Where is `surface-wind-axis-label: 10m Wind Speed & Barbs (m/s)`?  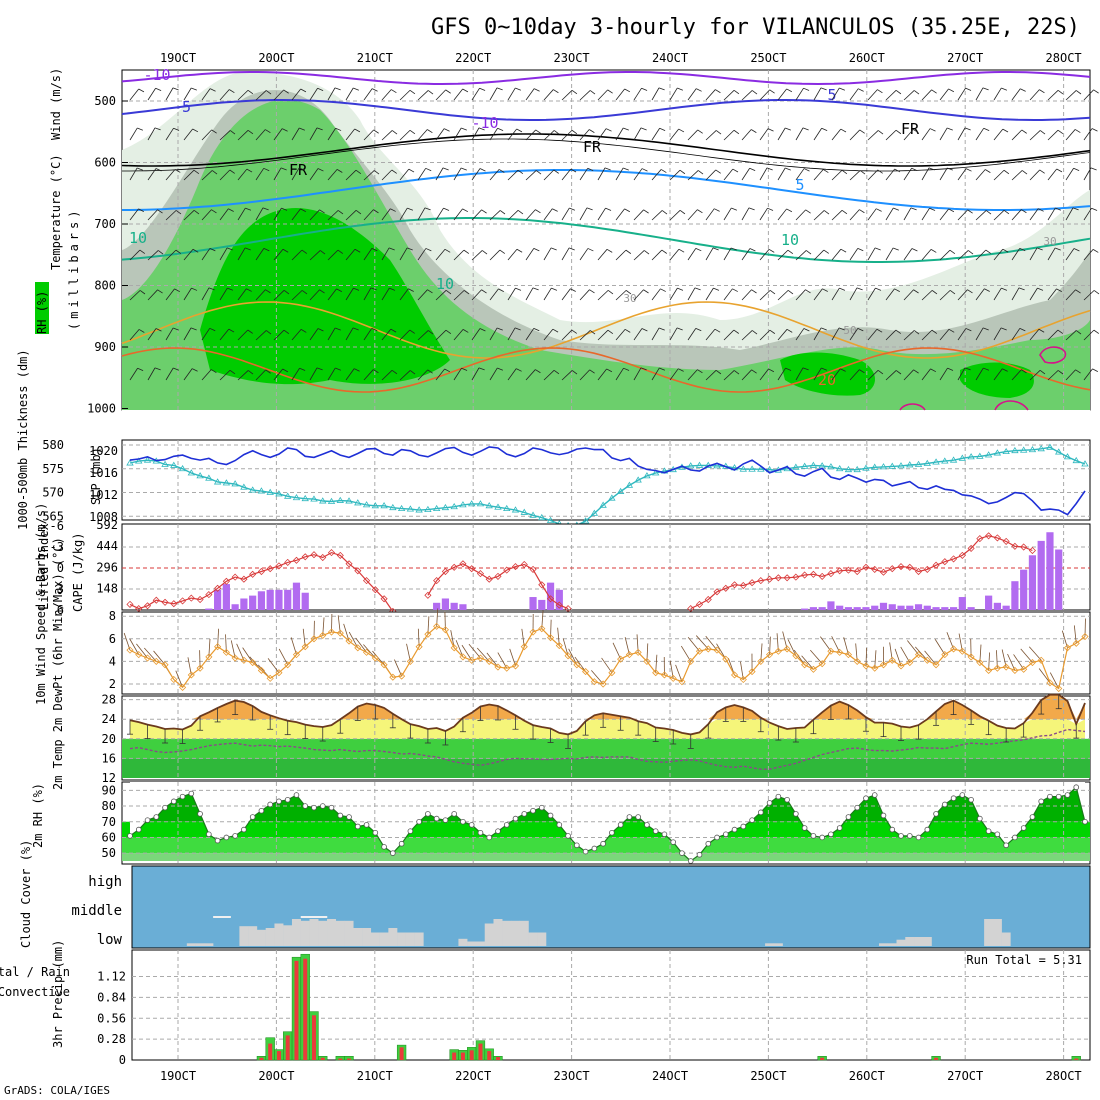 surface-wind-axis-label: 10m Wind Speed & Barbs (m/s) is located at coordinates (41, 604).